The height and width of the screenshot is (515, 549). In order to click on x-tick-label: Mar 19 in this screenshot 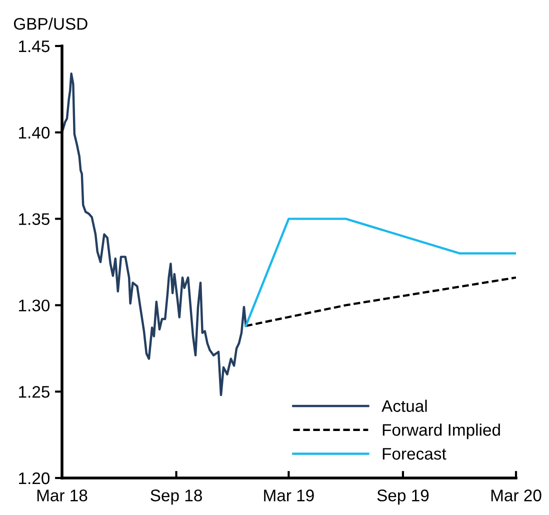, I will do `click(289, 496)`.